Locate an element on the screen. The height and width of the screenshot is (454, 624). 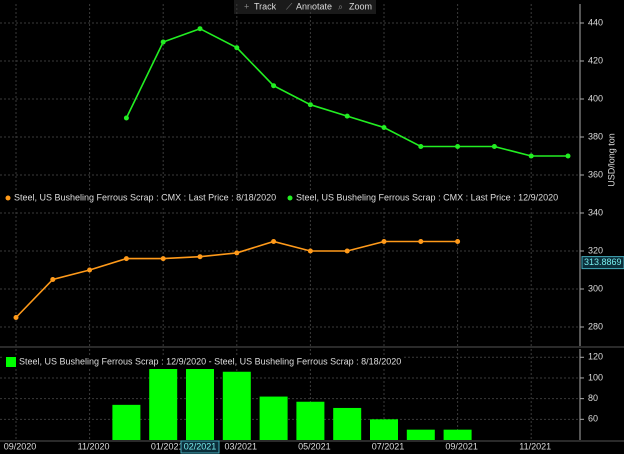
toolbar-bg is located at coordinates (305, 7).